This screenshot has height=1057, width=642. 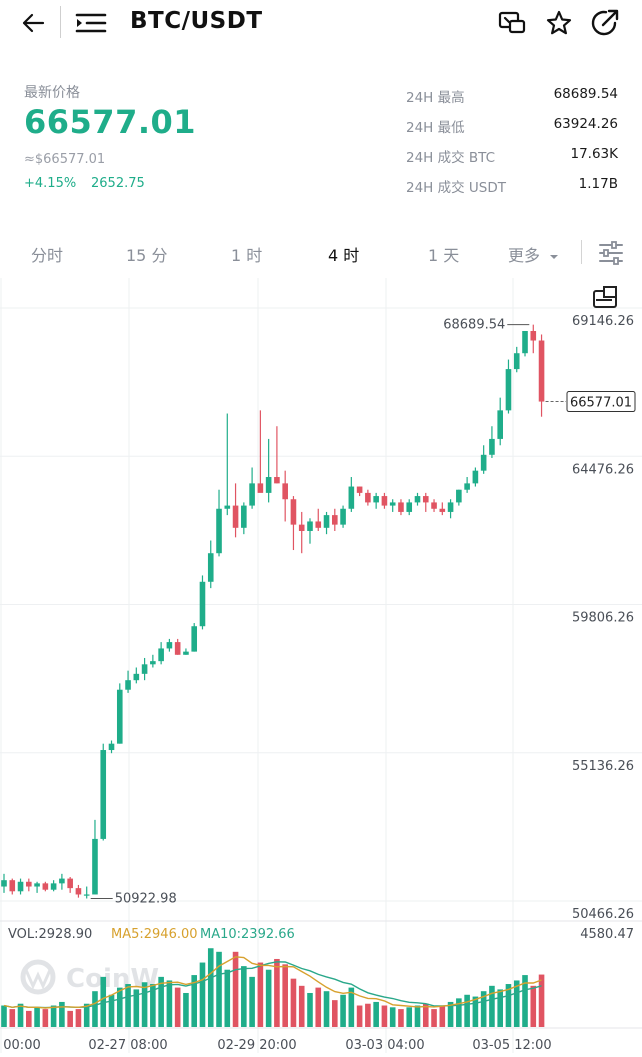 I want to click on tab-15m: 15 分, so click(x=147, y=255).